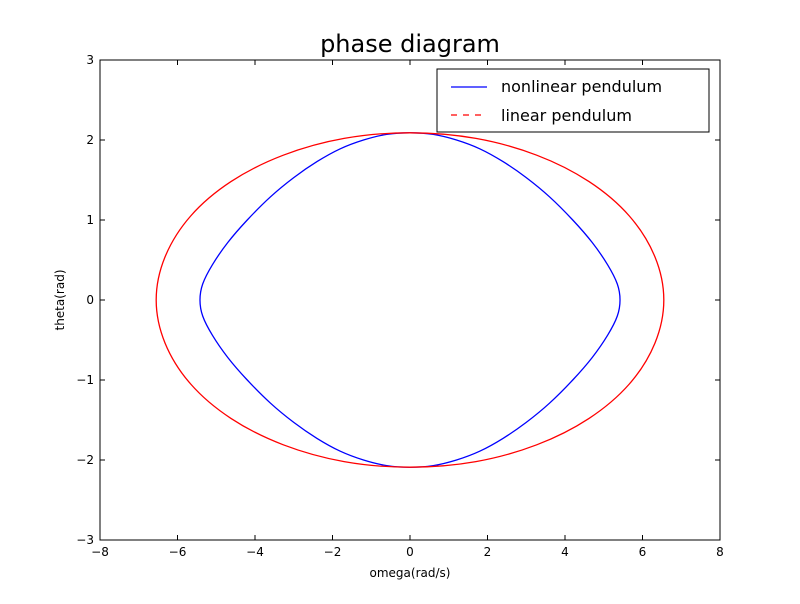  I want to click on legend-label-nonlinear-pendulum: nonlinear pendulum, so click(581, 86).